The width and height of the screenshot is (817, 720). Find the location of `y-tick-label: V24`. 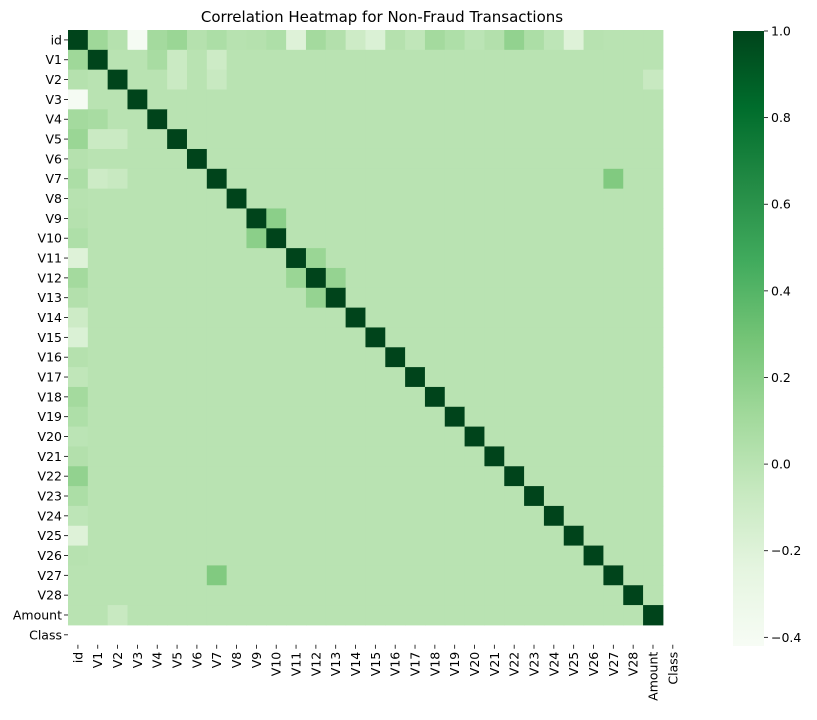

y-tick-label: V24 is located at coordinates (50, 515).